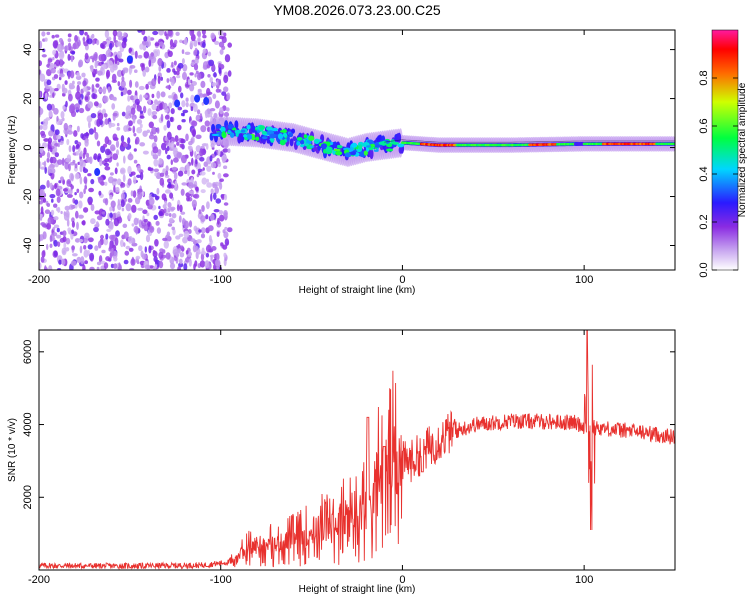 This screenshot has width=750, height=600. What do you see at coordinates (529, 141) in the screenshot?
I see `spectrogram-trend-edge` at bounding box center [529, 141].